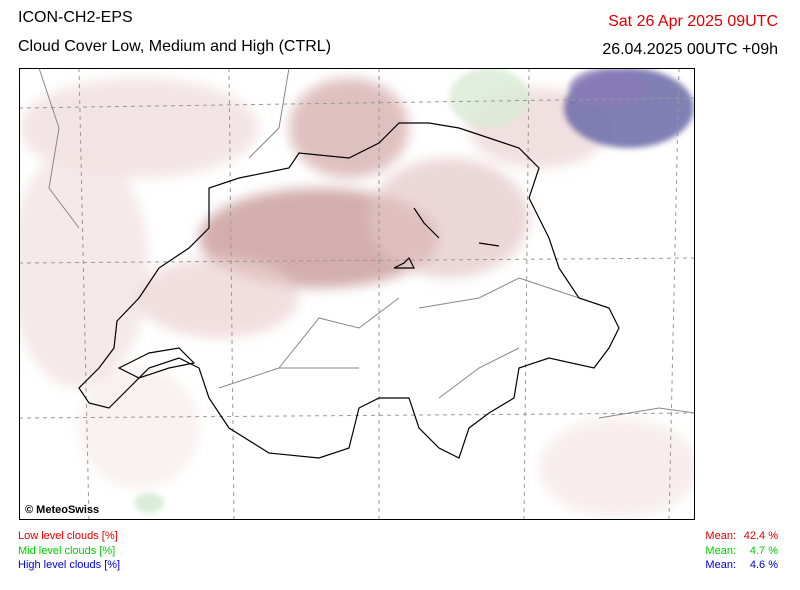  What do you see at coordinates (75, 17) in the screenshot?
I see `model-name: ICON-CH2-EPS` at bounding box center [75, 17].